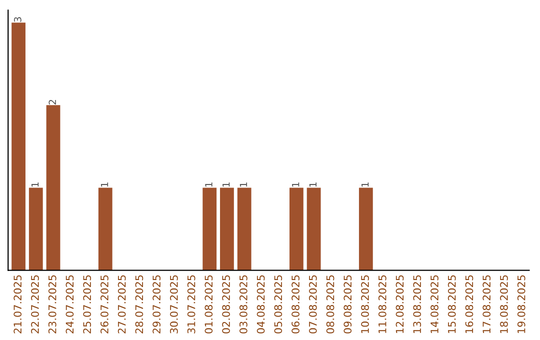 The image size is (540, 340). Describe the element at coordinates (486, 304) in the screenshot. I see `x-tick-label: 17.08.2025` at that location.